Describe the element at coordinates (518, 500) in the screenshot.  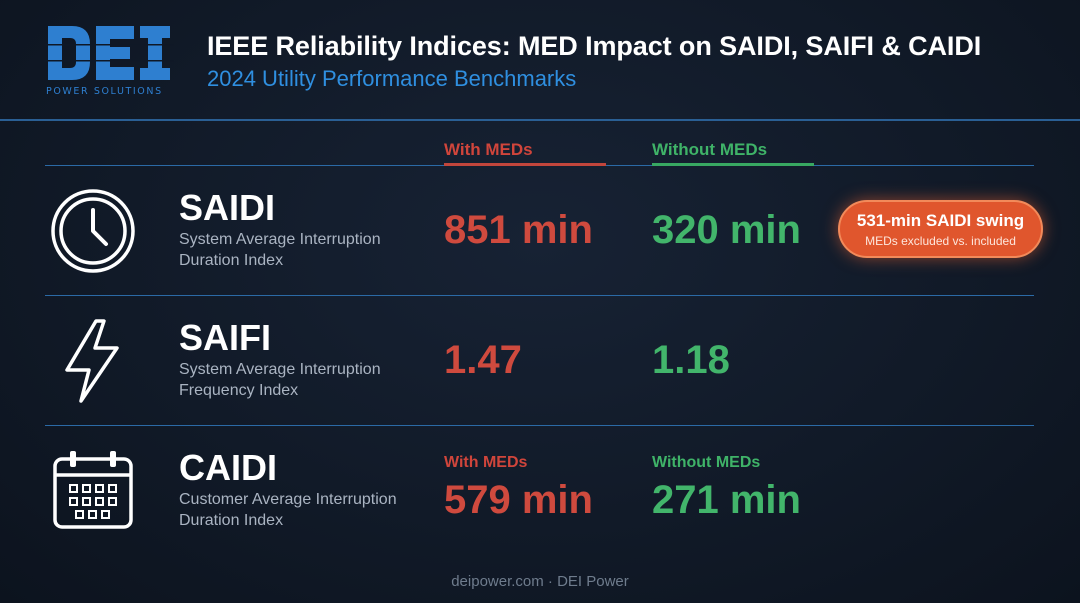
I see `caidi-with-meds-value: 579 min` at that location.